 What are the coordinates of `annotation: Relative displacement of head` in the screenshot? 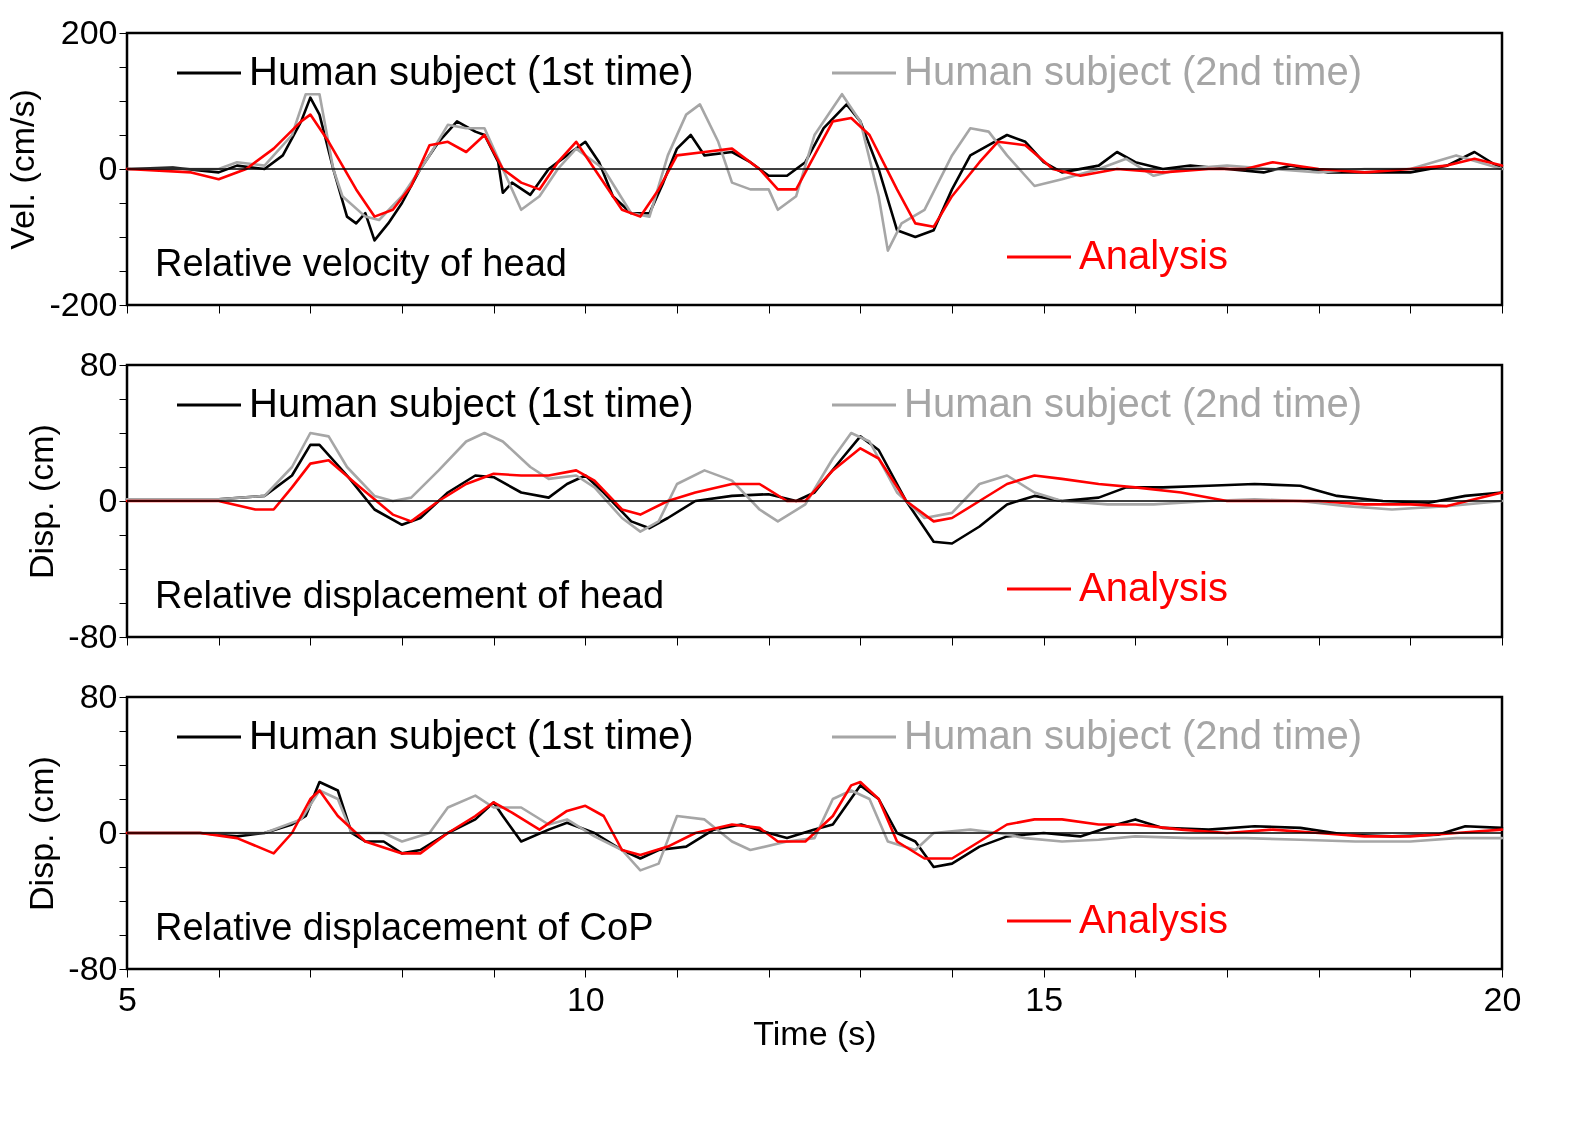 It's located at (410, 595).